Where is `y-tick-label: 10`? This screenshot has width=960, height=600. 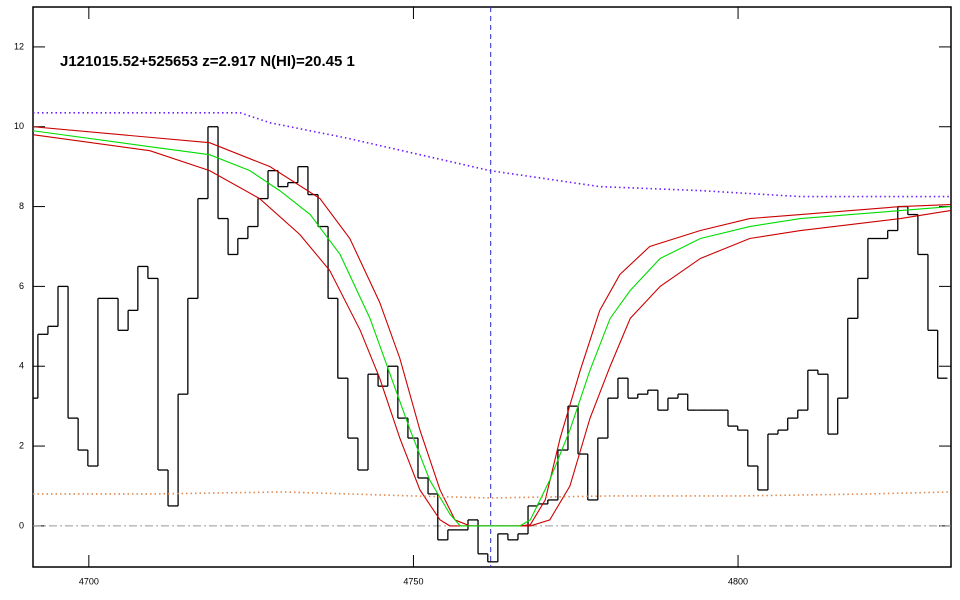
y-tick-label: 10 is located at coordinates (19, 126).